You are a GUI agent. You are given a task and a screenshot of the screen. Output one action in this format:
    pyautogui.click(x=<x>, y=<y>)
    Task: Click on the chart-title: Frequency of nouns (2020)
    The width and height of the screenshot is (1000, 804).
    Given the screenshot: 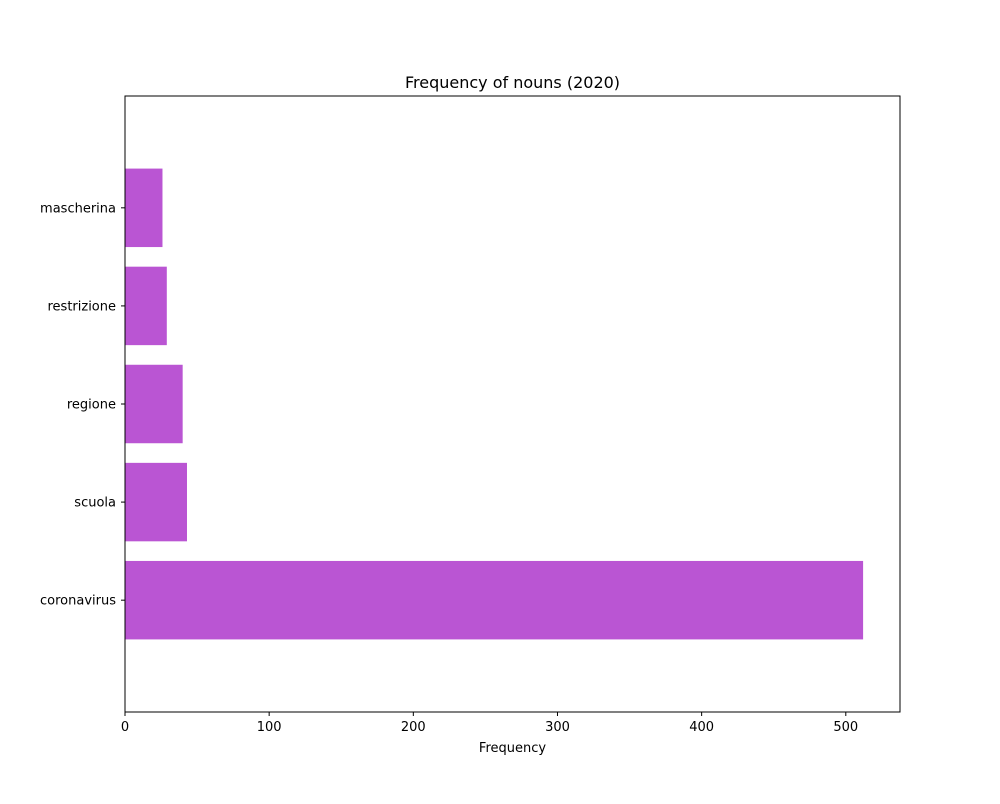 What is the action you would take?
    pyautogui.click(x=512, y=82)
    